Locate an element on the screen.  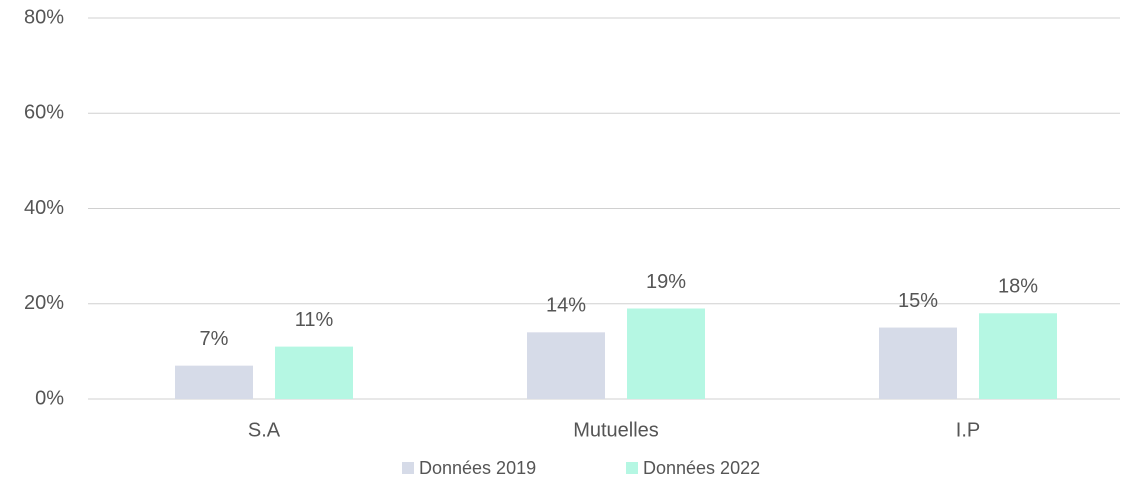
data-label: 18% is located at coordinates (1018, 287).